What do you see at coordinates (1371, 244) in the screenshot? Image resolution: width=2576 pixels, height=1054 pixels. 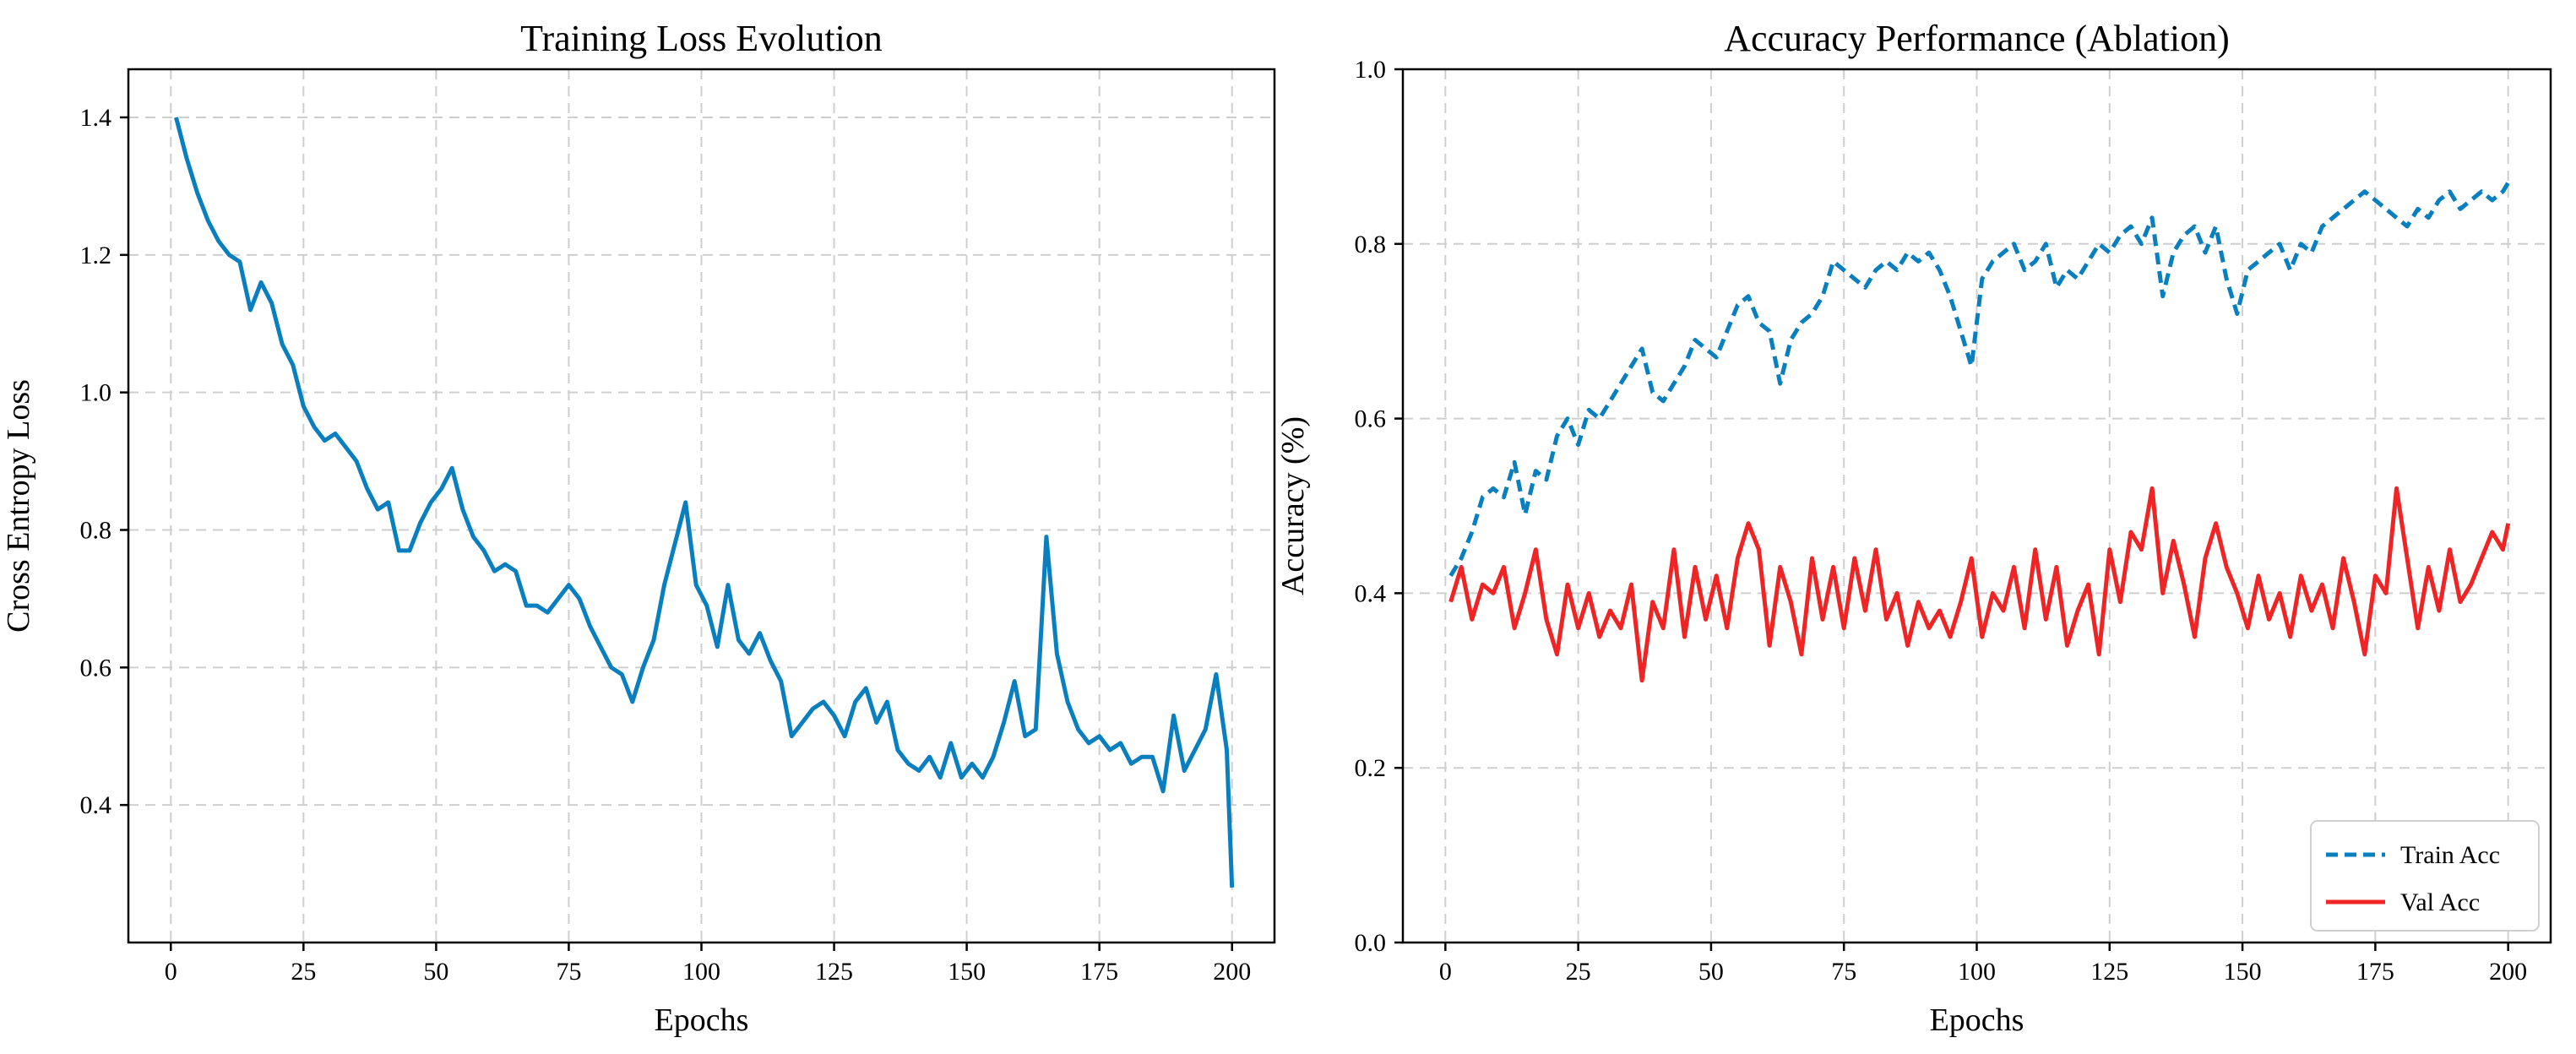 I see `accuracy-y-tick-label: 0.8` at bounding box center [1371, 244].